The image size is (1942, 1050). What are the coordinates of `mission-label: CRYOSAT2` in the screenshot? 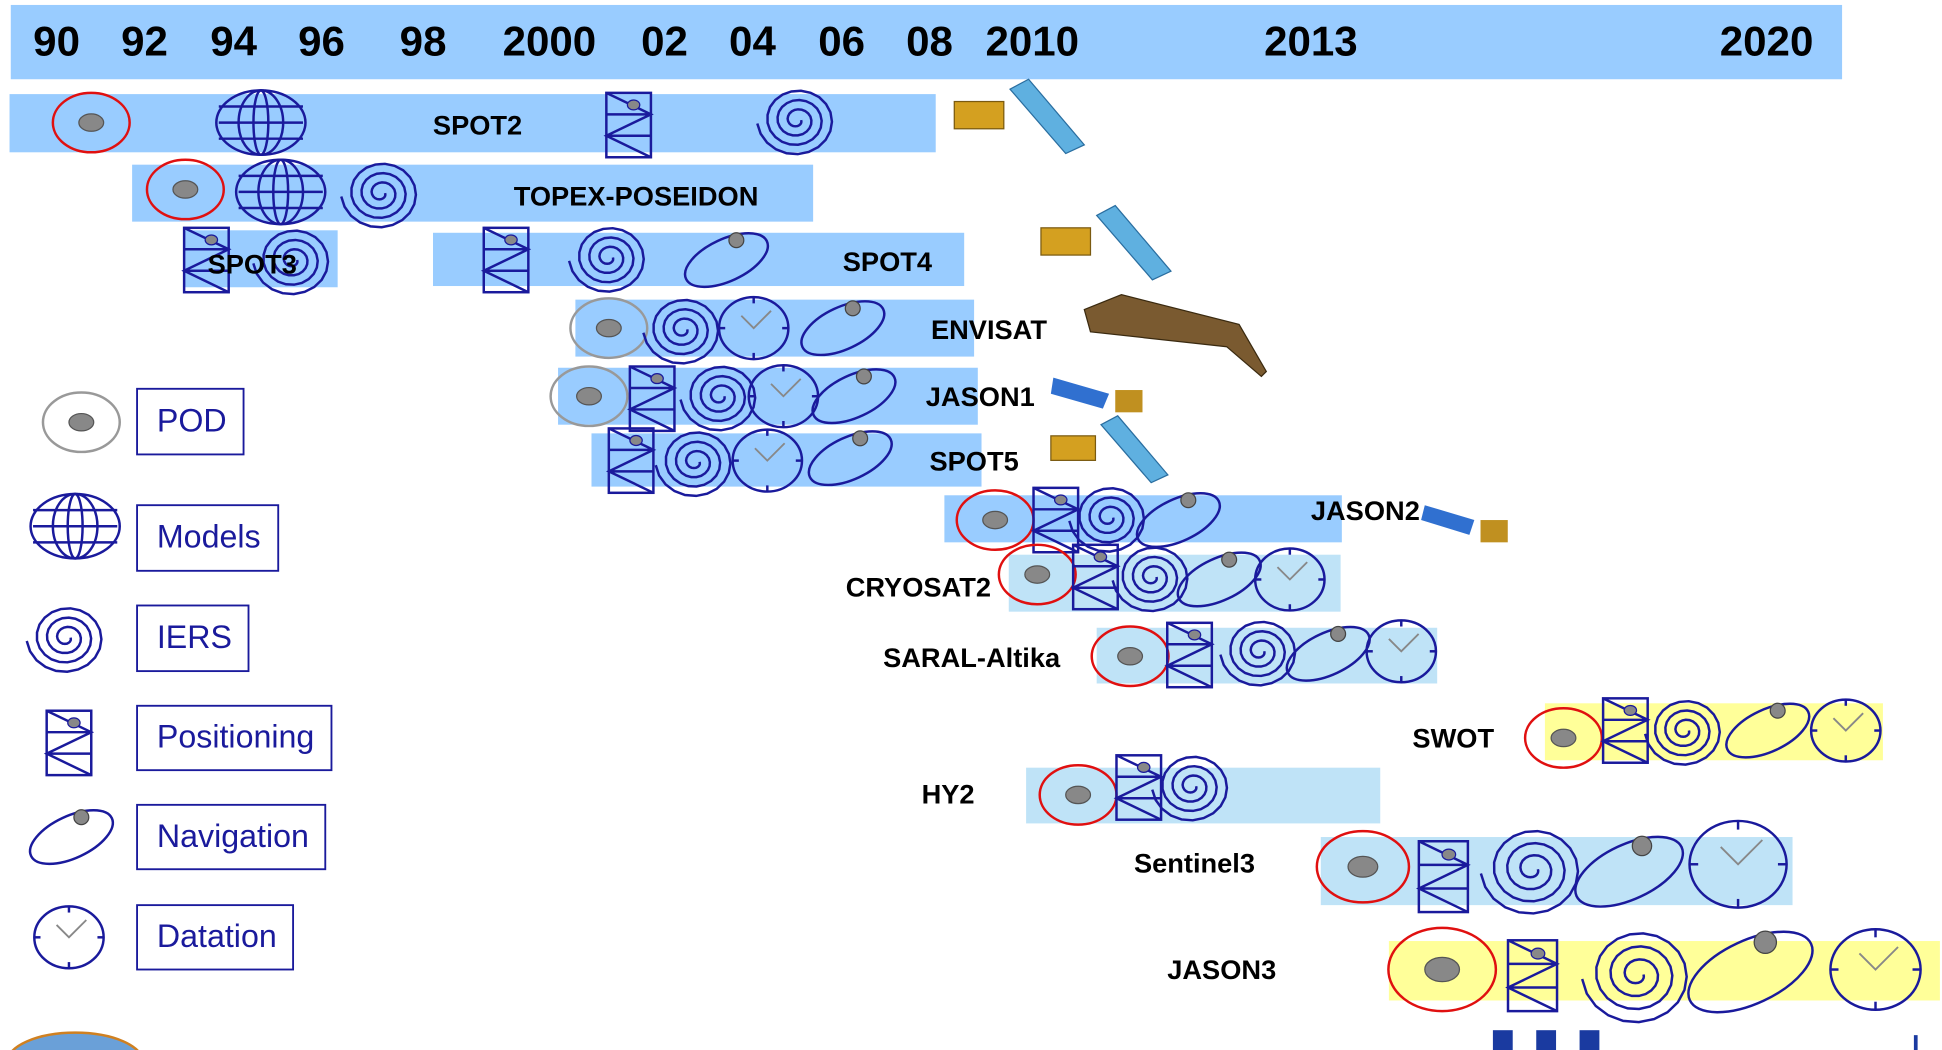 It's located at (918, 587).